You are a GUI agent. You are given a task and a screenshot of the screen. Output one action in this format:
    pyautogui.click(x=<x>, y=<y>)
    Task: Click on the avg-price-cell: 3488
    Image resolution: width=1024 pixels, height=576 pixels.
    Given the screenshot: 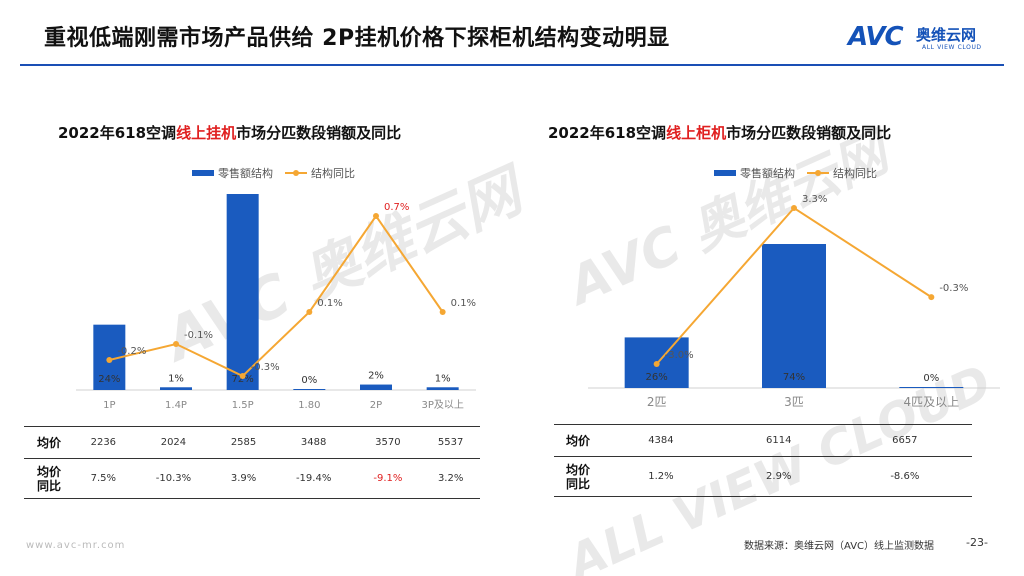 What is the action you would take?
    pyautogui.click(x=313, y=442)
    